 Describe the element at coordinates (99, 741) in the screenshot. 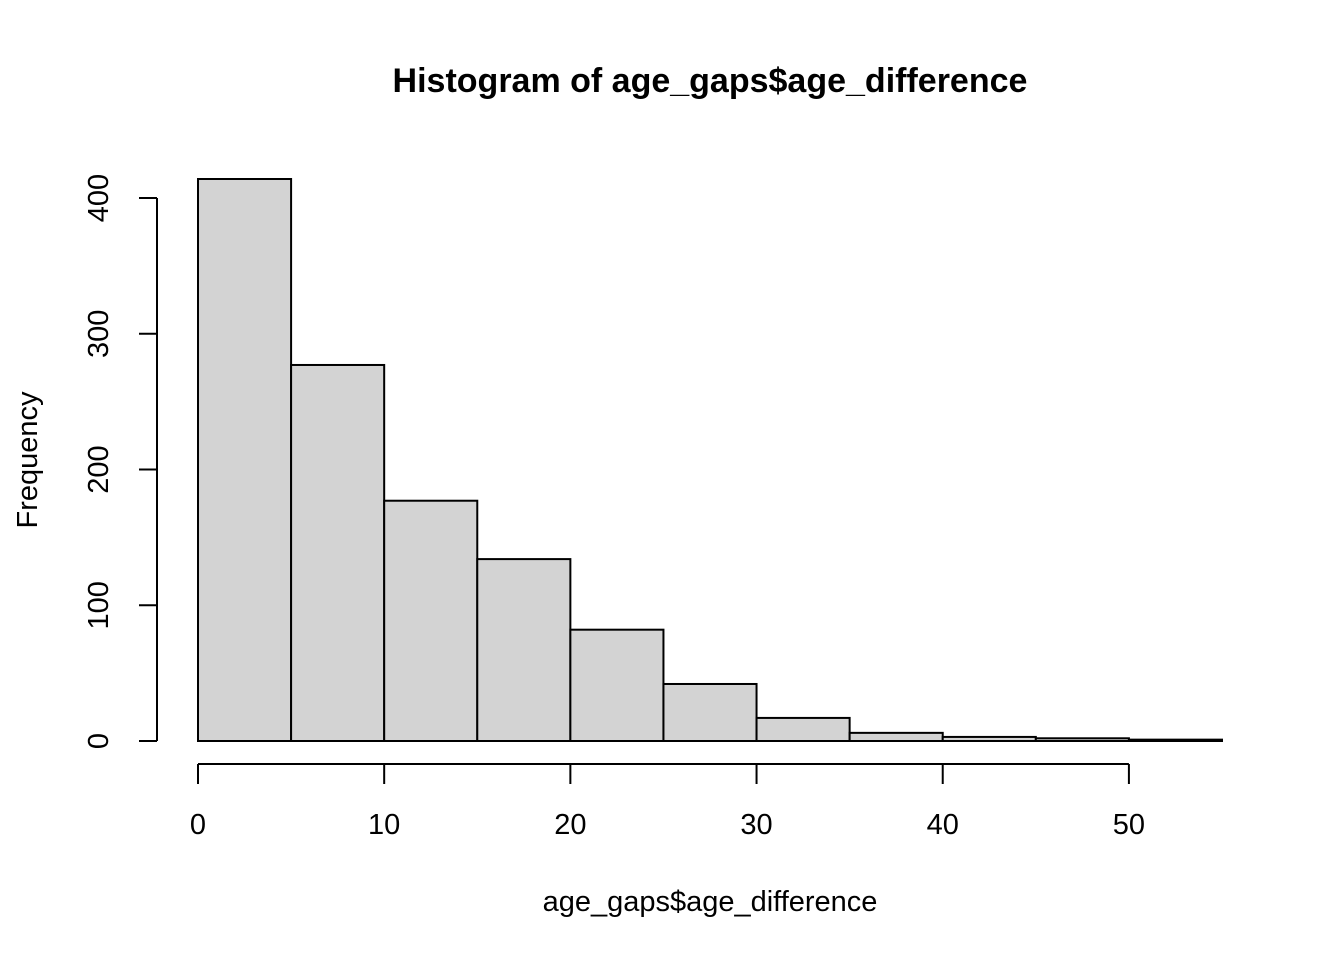

I see `y-tick-label: 0` at that location.